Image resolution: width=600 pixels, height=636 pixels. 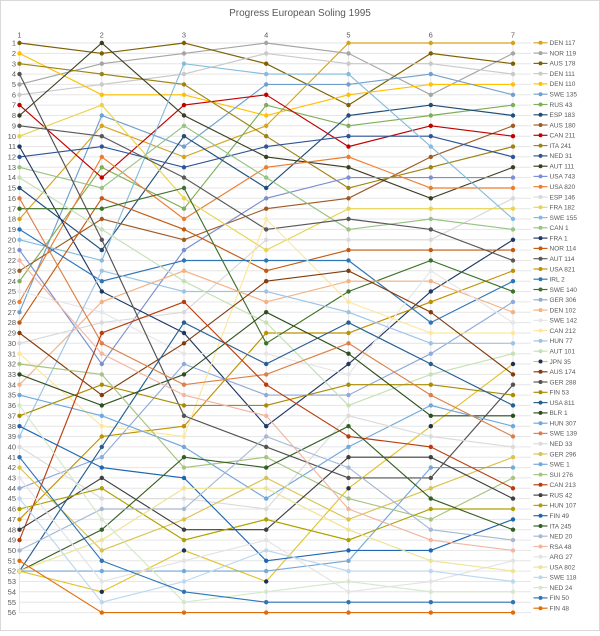 I want to click on svg-text: 11, so click(x=12, y=146).